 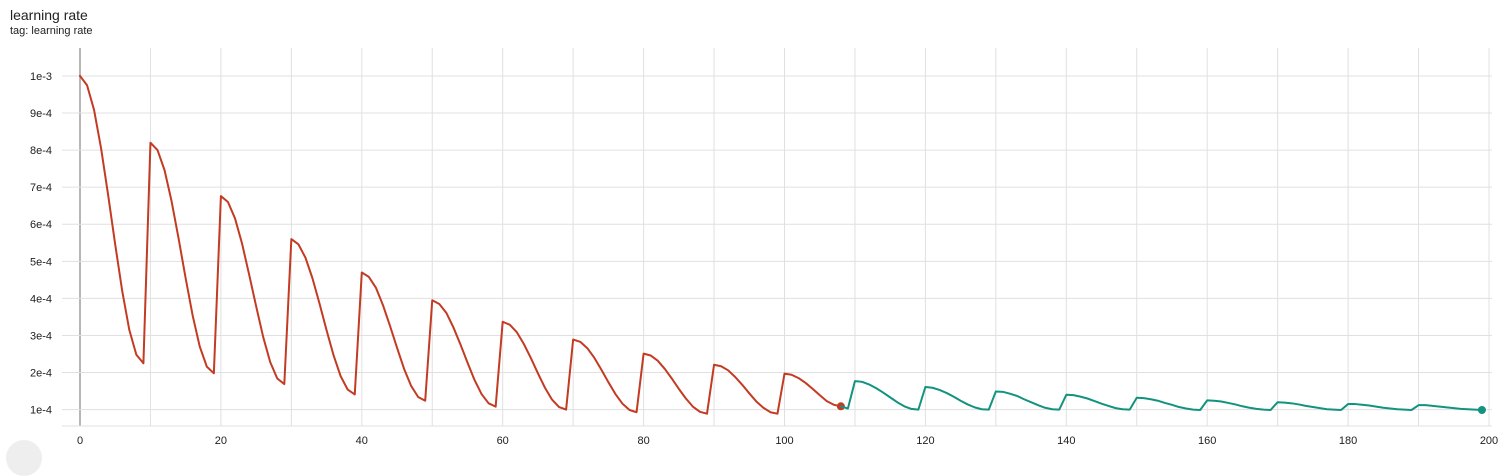 What do you see at coordinates (643, 441) in the screenshot?
I see `x-tick-label: 80` at bounding box center [643, 441].